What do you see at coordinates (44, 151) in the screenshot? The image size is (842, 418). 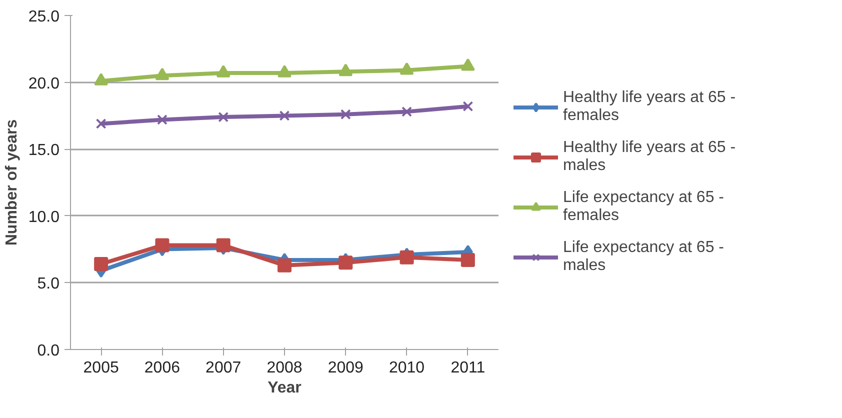 I see `y-tick-label: 15.0` at bounding box center [44, 151].